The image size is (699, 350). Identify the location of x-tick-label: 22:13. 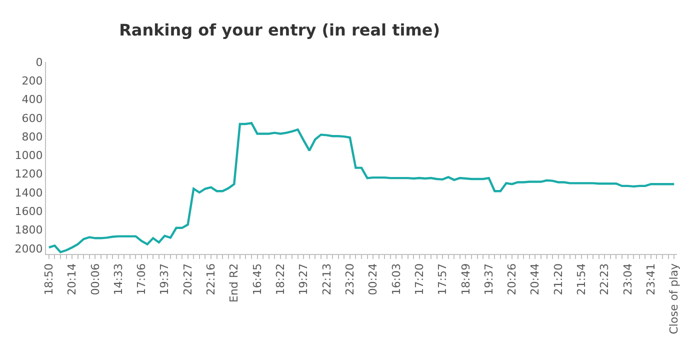
(327, 279).